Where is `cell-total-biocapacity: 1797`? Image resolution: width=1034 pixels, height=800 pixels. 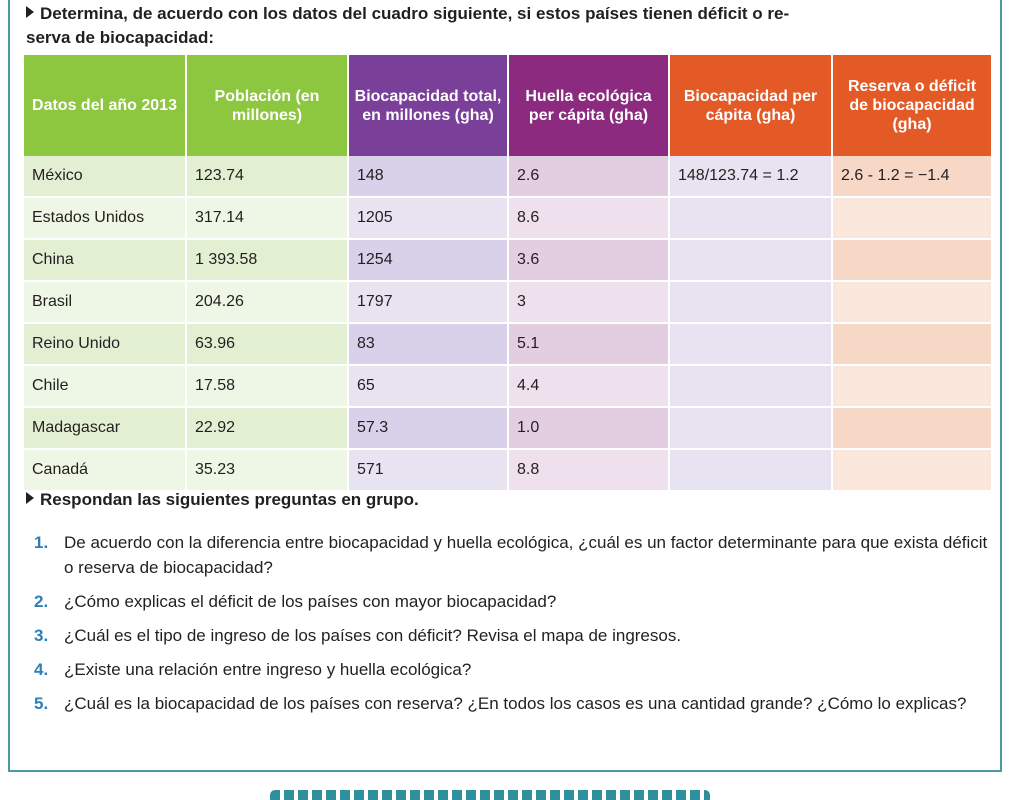 cell-total-biocapacity: 1797 is located at coordinates (427, 303).